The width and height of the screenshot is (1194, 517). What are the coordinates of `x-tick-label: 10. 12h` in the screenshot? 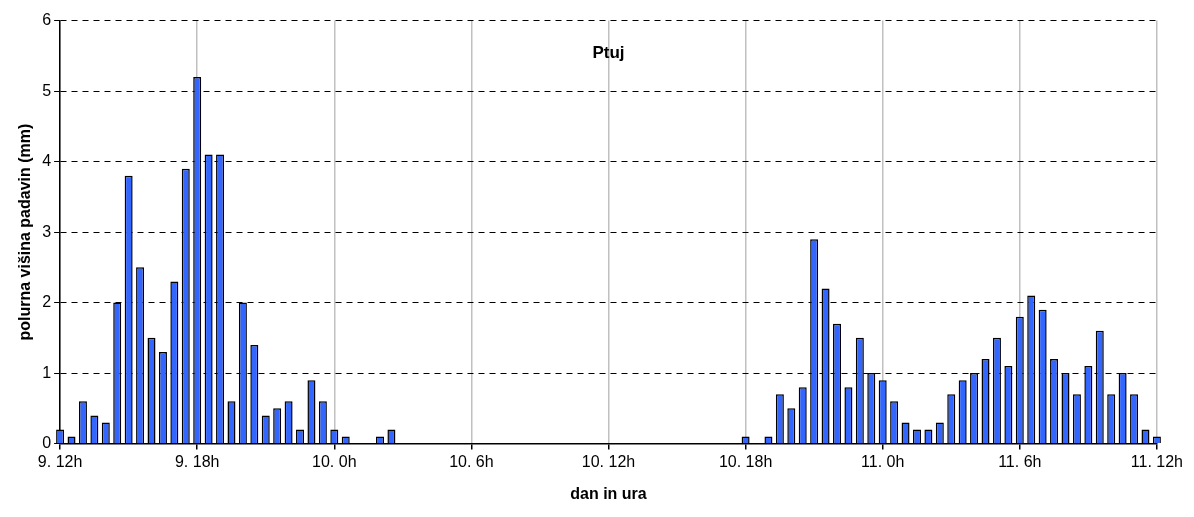 It's located at (608, 461).